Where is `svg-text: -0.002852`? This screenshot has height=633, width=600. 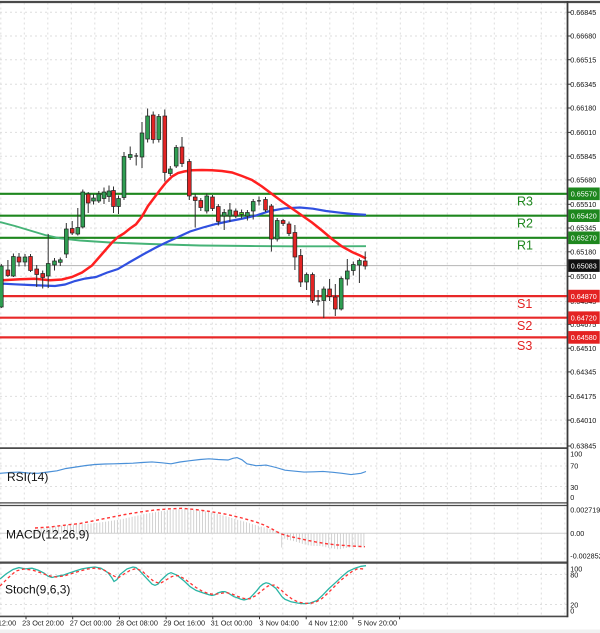
svg-text: -0.002852 is located at coordinates (585, 556).